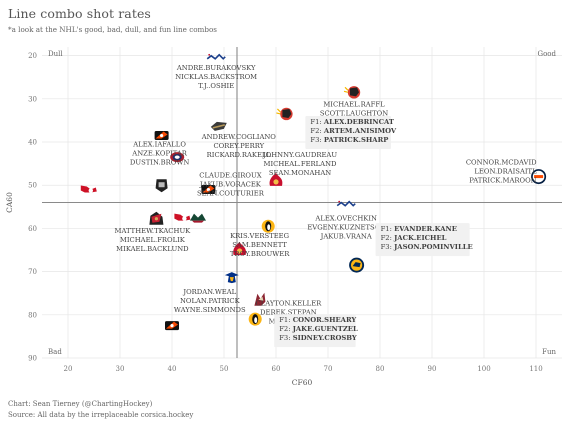 The width and height of the screenshot is (575, 431). I want to click on quadrant-label-good: Good, so click(546, 54).